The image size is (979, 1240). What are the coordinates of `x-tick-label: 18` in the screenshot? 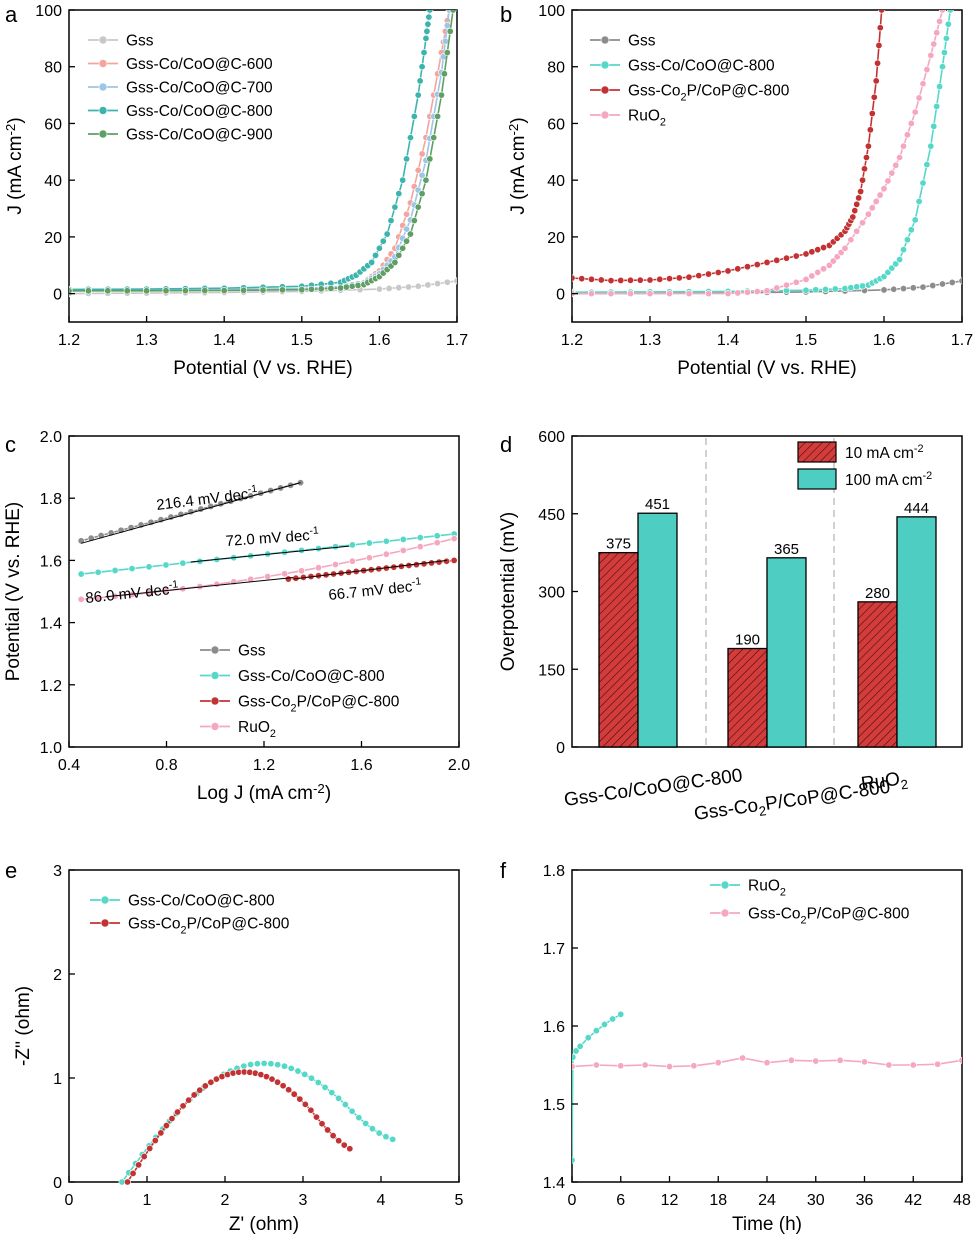 It's located at (718, 1200).